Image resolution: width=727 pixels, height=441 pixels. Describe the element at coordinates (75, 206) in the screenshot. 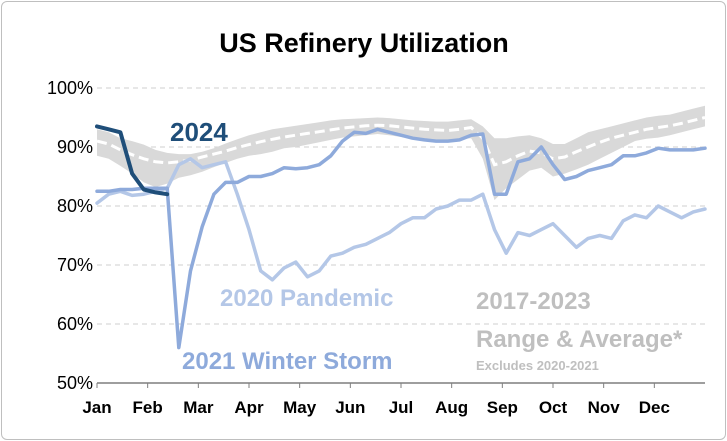

I see `y-tick-label: 80%` at that location.